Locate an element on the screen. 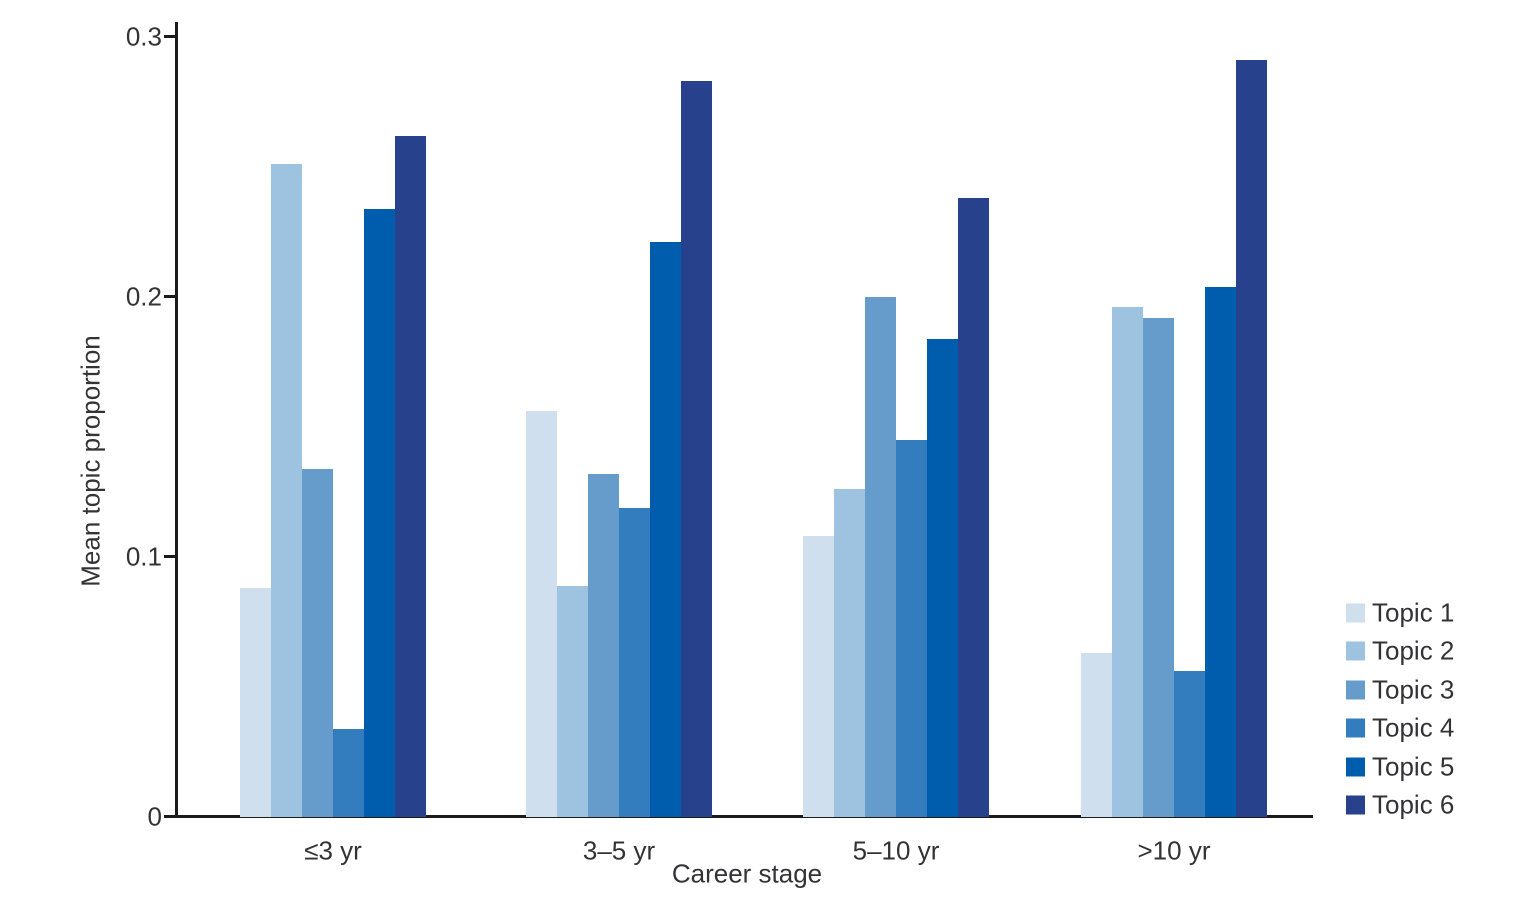 The width and height of the screenshot is (1540, 897). legend-label-topic-3: Topic 3 is located at coordinates (1413, 689).